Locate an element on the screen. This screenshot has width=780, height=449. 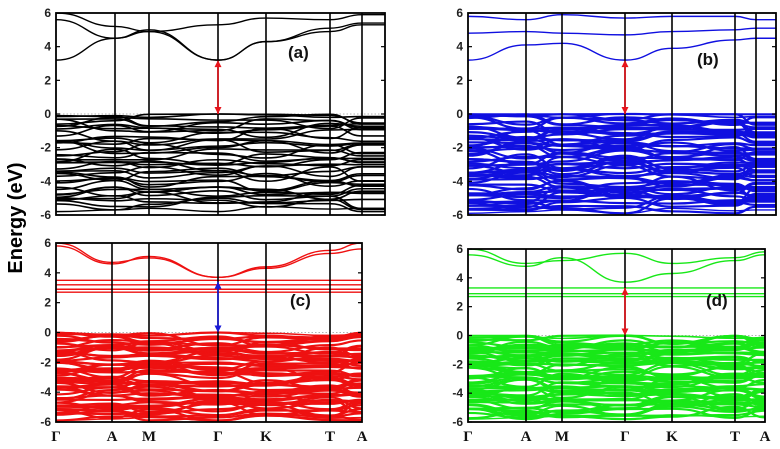
y-axis-label: Energy (eV) is located at coordinates (16, 217).